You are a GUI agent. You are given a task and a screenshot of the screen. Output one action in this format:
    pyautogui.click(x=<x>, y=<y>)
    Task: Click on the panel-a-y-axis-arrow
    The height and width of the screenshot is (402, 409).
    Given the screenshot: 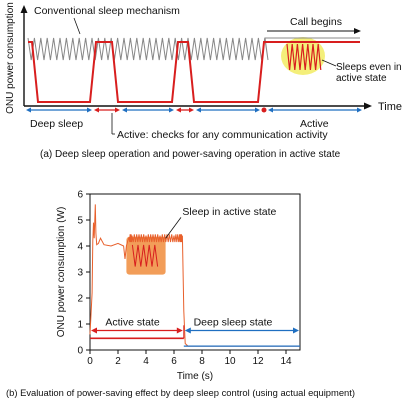 What is the action you would take?
    pyautogui.click(x=24, y=9)
    